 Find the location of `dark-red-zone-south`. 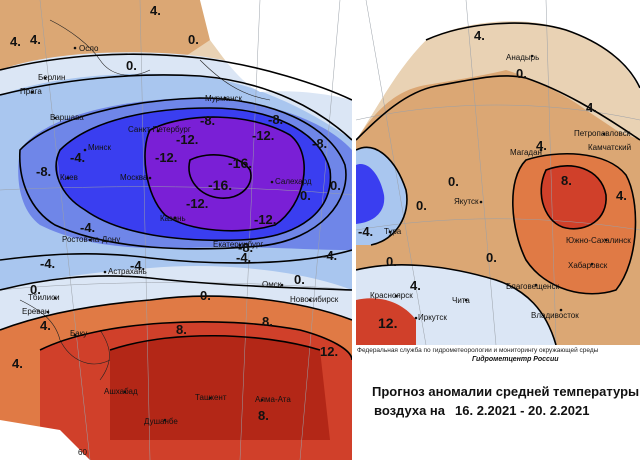

dark-red-zone-south is located at coordinates (220, 387).